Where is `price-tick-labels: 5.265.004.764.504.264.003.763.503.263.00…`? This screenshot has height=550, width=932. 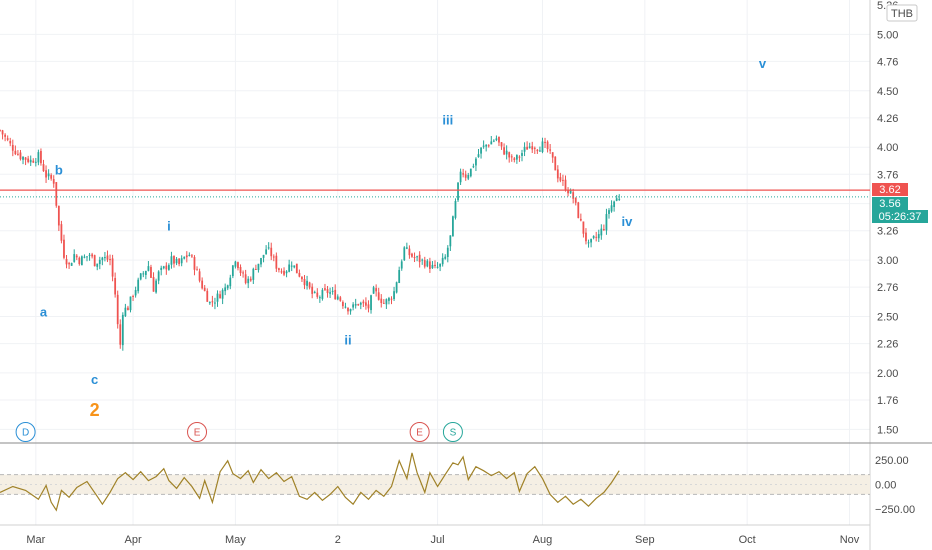 price-tick-labels: 5.265.004.764.504.264.003.763.503.263.00… is located at coordinates (887, 218).